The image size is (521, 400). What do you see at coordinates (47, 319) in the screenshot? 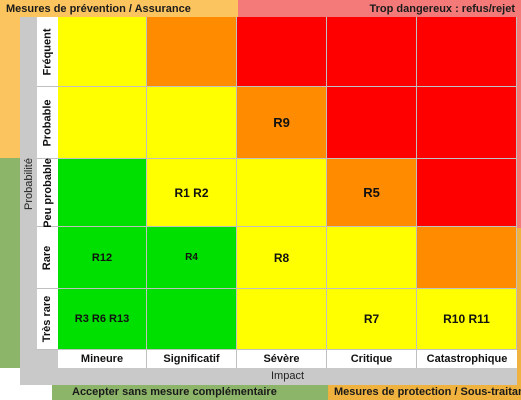
I see `row-label-tres-rare: Très rare` at bounding box center [47, 319].